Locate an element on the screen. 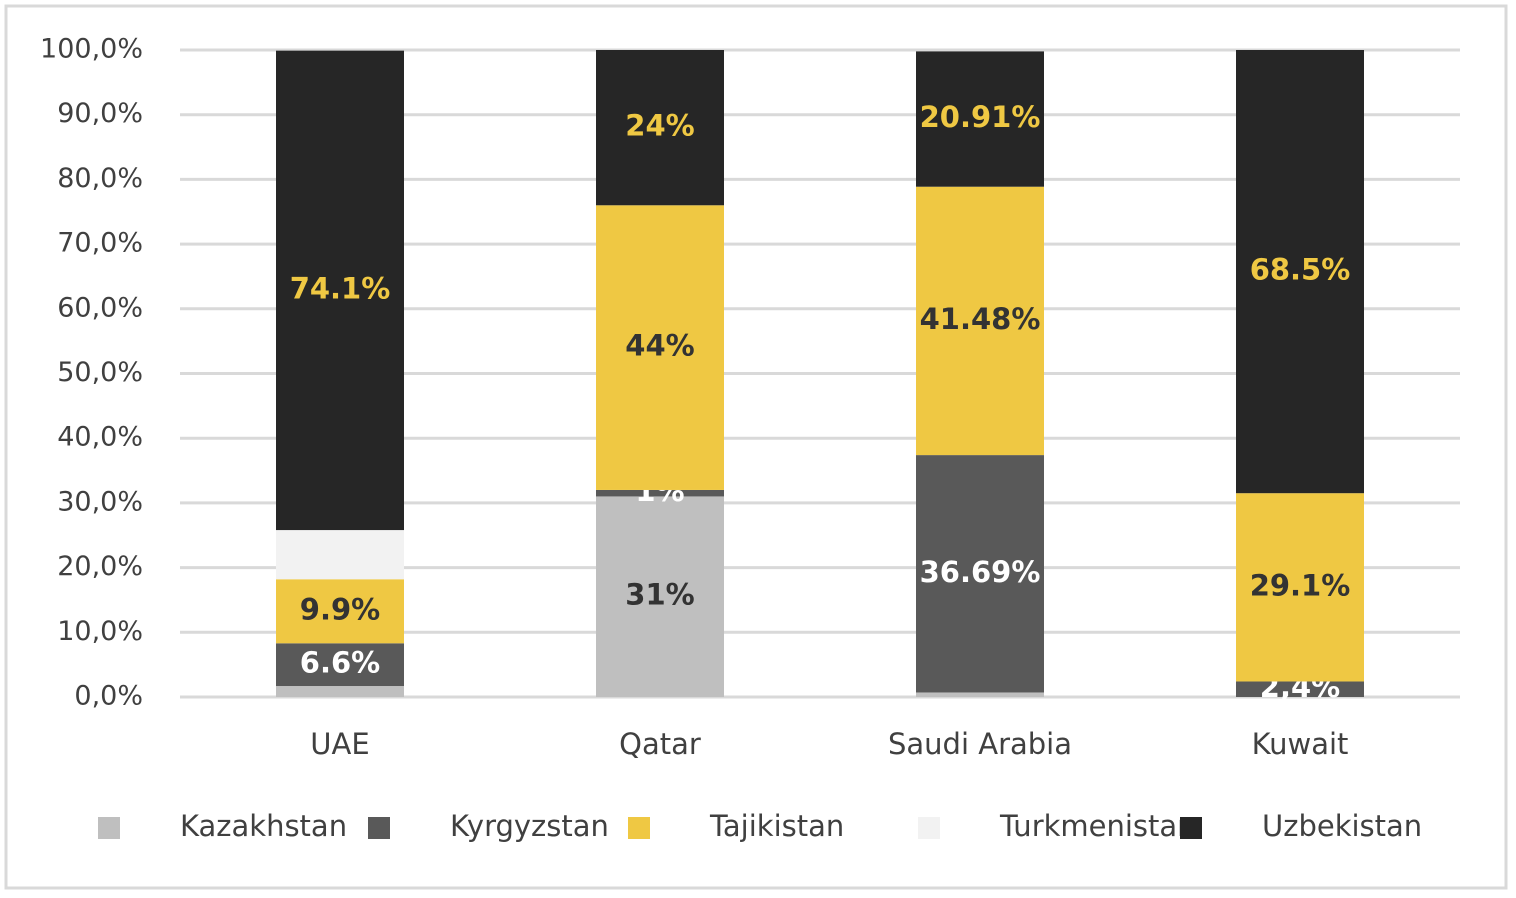 The width and height of the screenshot is (1516, 898). value-label: 74.1% is located at coordinates (340, 288).